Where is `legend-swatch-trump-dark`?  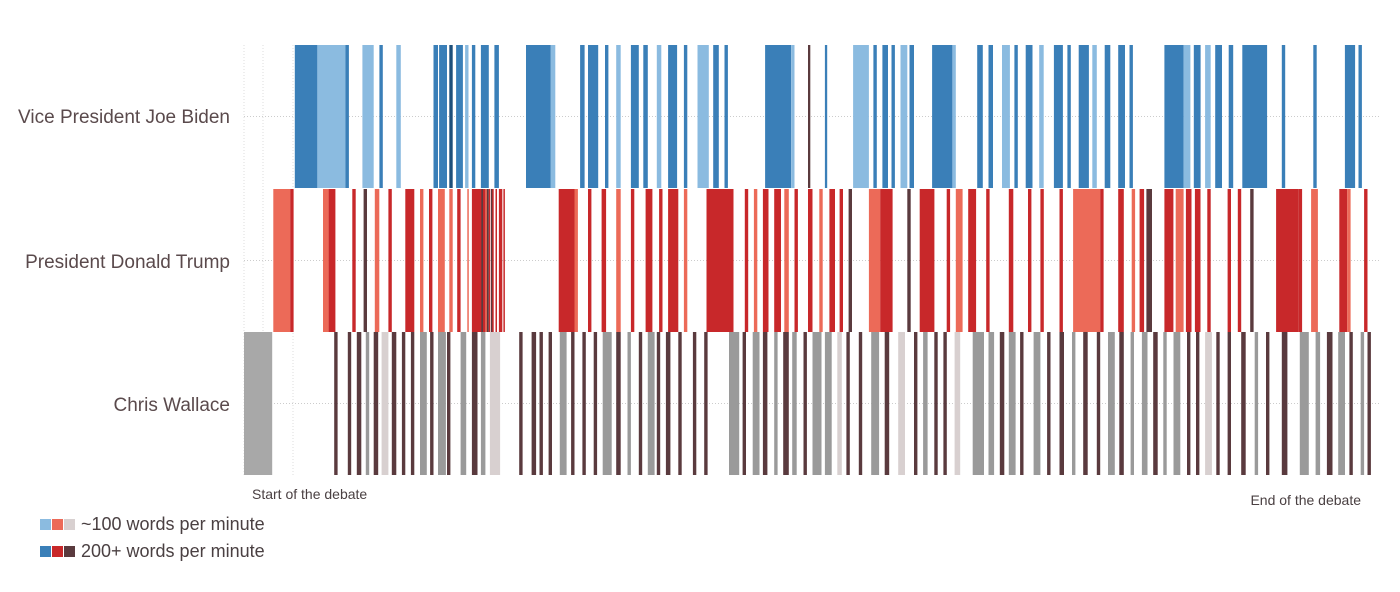
legend-swatch-trump-dark is located at coordinates (57, 551).